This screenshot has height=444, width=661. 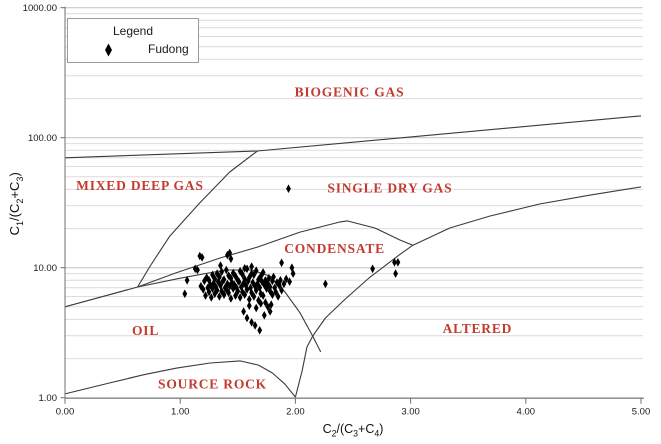 I want to click on scatter-series-fudong, so click(x=291, y=259).